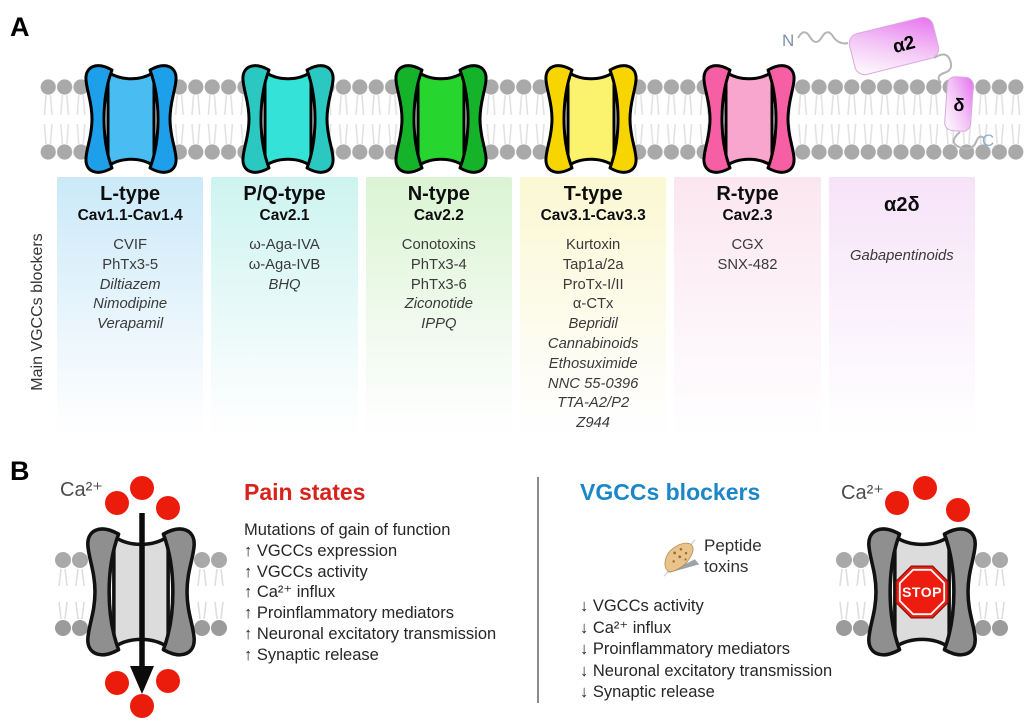 Image resolution: width=1024 pixels, height=725 pixels. What do you see at coordinates (593, 324) in the screenshot?
I see `blocker-item: Bepridil` at bounding box center [593, 324].